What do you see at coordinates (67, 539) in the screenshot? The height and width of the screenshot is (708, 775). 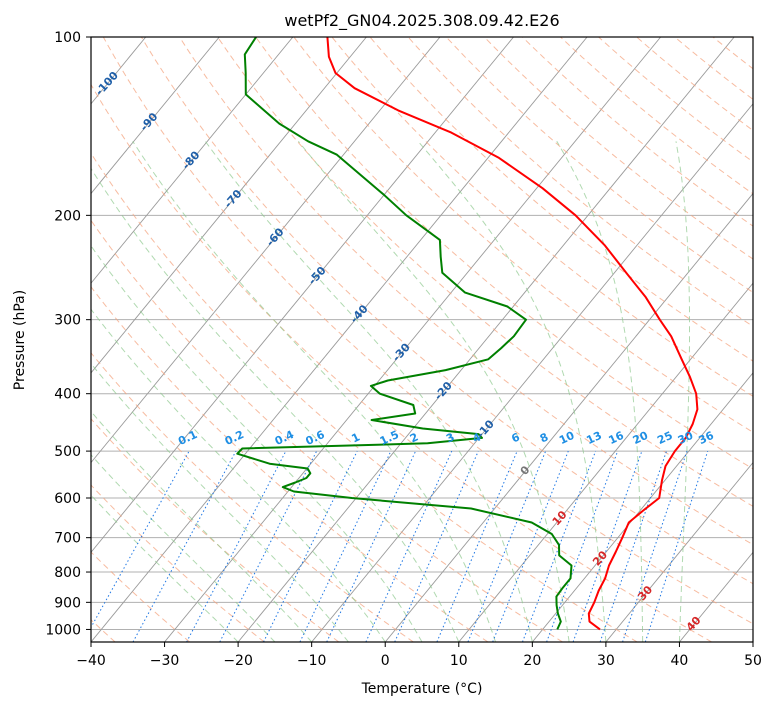 I see `y-tick-label: 700` at bounding box center [67, 539].